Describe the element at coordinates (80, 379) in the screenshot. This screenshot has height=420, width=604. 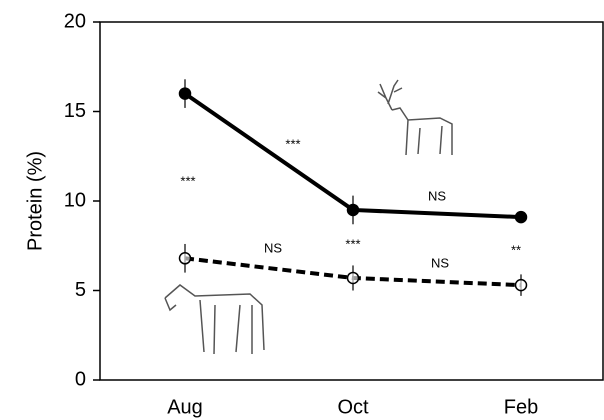
I see `y-tick-label: 0` at that location.